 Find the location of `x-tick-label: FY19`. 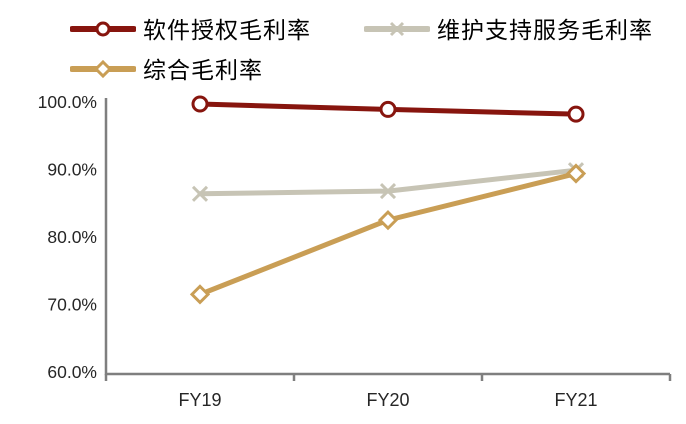

x-tick-label: FY19 is located at coordinates (199, 400).